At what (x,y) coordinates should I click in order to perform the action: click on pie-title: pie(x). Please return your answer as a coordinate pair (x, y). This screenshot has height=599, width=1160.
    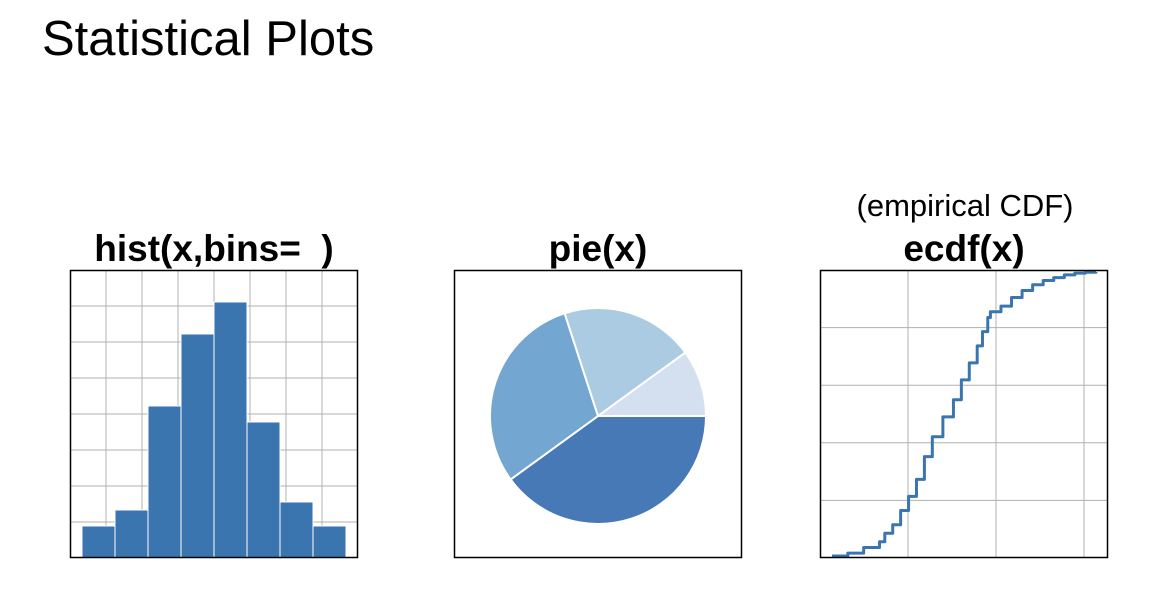
    Looking at the image, I should click on (598, 248).